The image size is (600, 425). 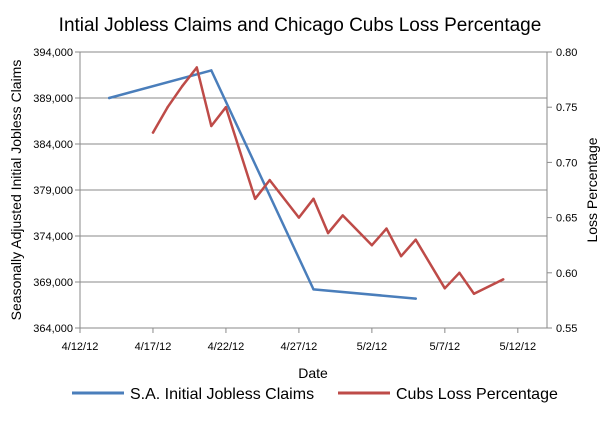 I want to click on y-left-tick-label: 389,000, so click(x=53, y=99).